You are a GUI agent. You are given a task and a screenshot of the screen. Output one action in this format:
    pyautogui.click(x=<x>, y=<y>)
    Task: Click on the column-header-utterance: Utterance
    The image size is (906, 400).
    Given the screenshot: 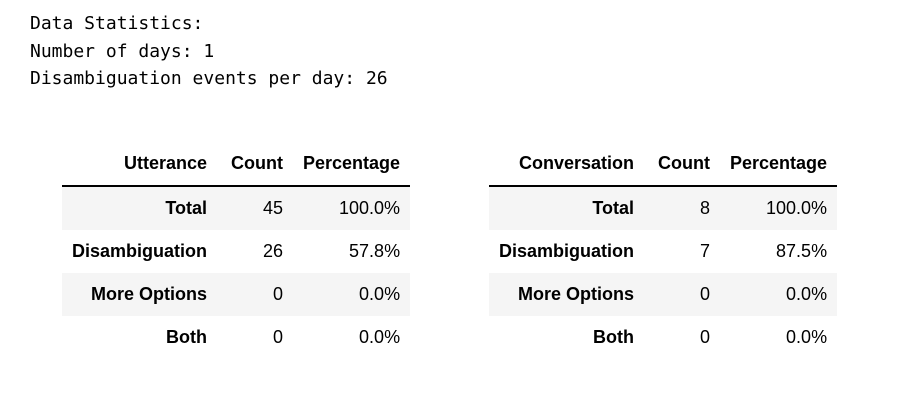 What is the action you would take?
    pyautogui.click(x=140, y=164)
    